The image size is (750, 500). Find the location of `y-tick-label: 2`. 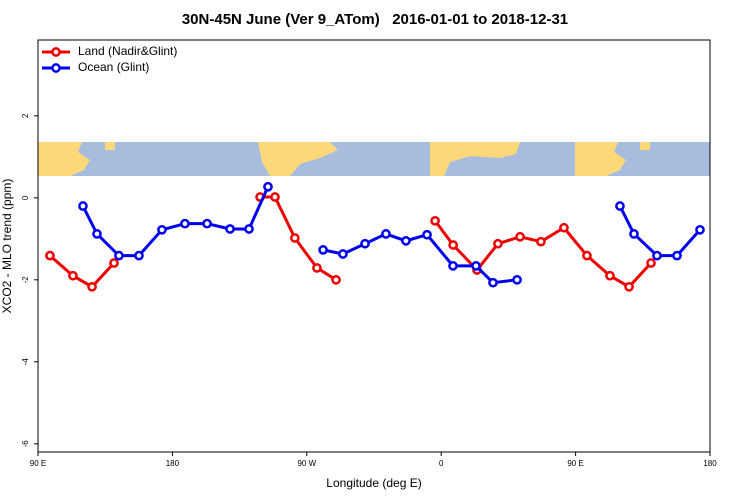

y-tick-label: 2 is located at coordinates (25, 115).